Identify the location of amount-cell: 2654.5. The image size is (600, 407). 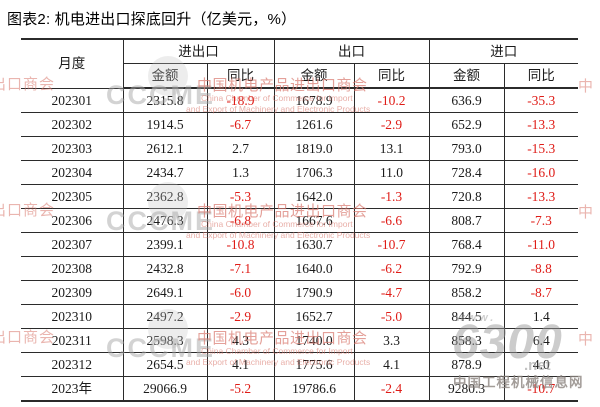
(165, 364).